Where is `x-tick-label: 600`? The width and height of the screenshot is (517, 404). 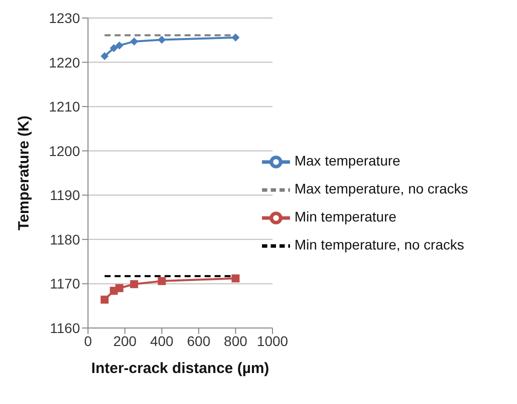
x-tick-label: 600 is located at coordinates (199, 340).